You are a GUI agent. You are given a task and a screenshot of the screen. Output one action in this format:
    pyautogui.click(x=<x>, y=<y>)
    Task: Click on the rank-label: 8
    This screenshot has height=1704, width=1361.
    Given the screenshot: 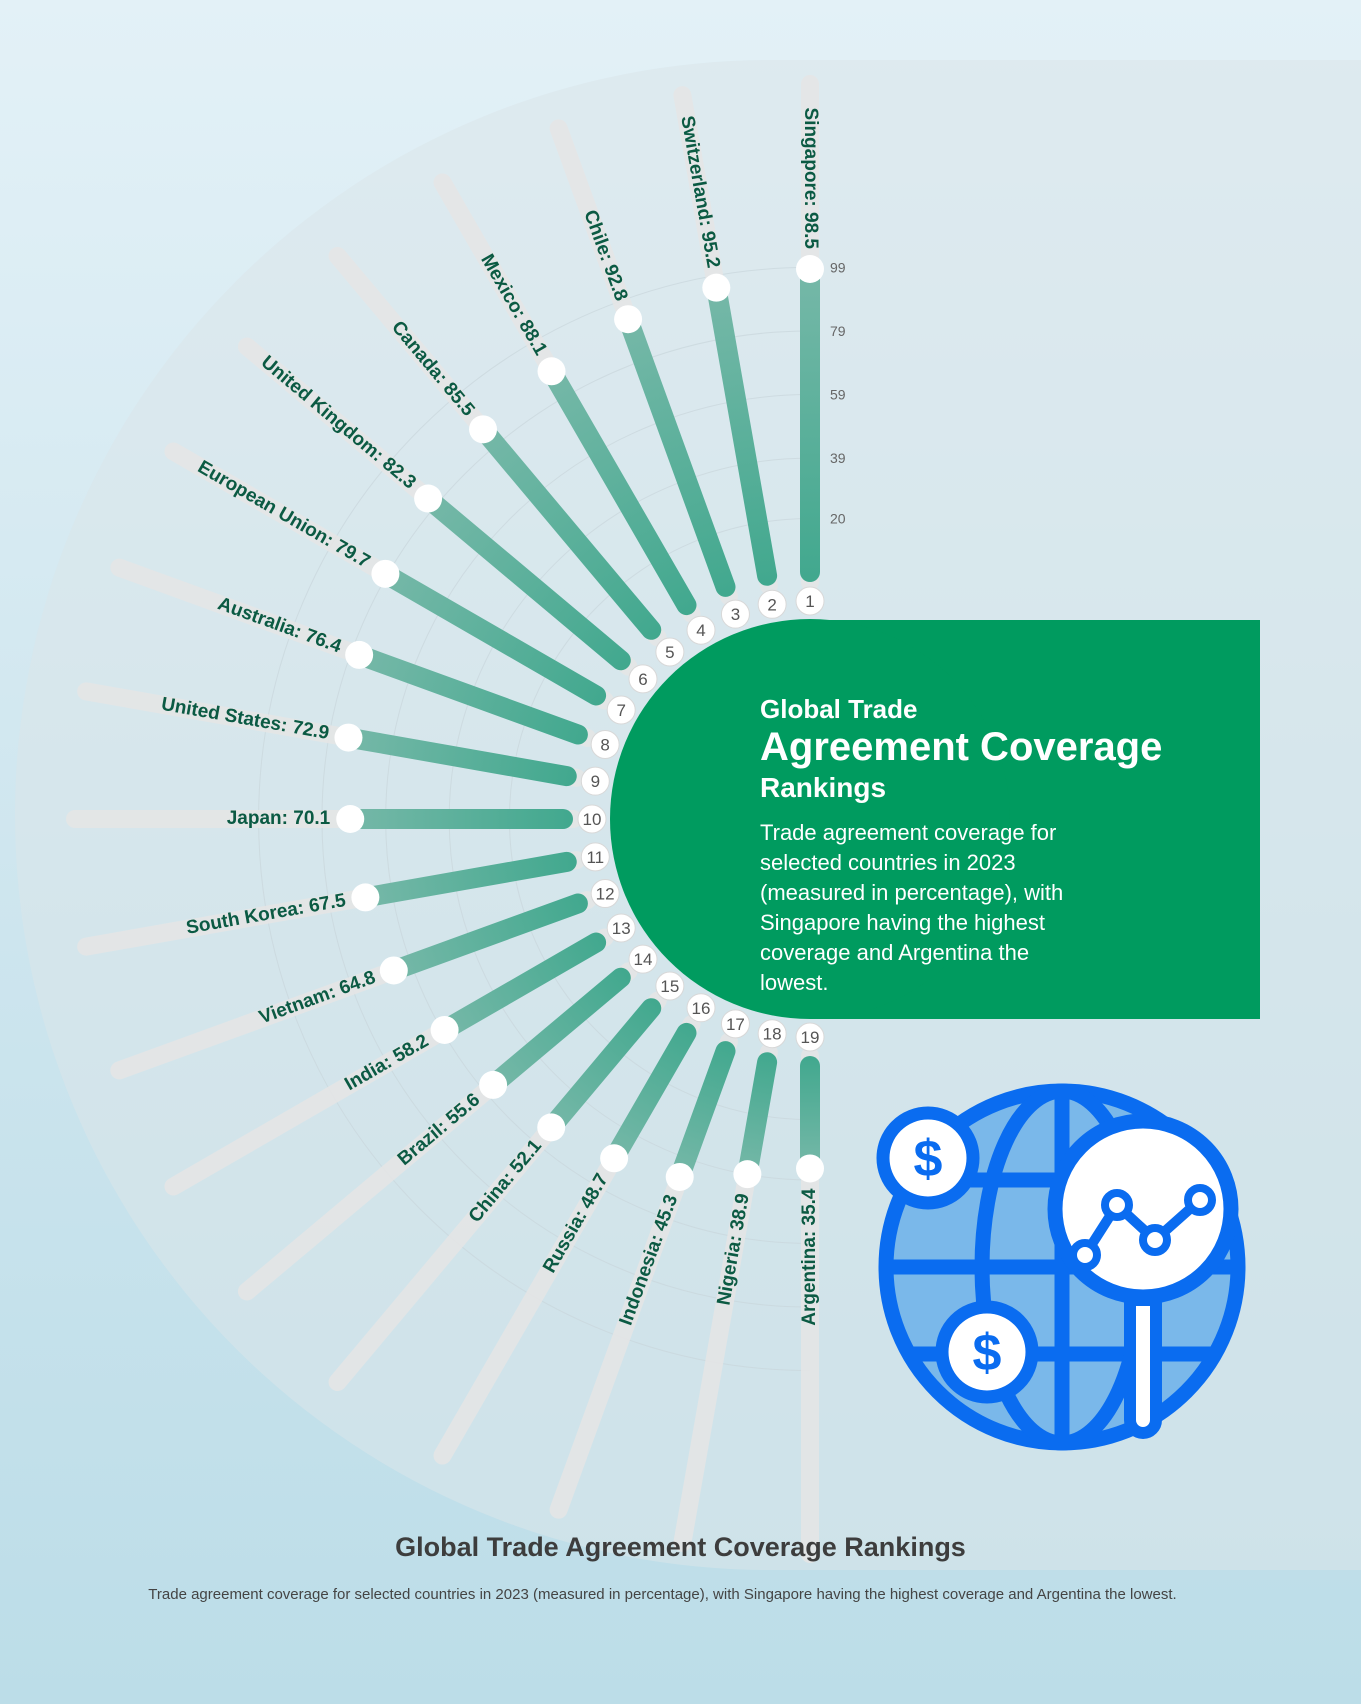 What is the action you would take?
    pyautogui.click(x=604, y=744)
    